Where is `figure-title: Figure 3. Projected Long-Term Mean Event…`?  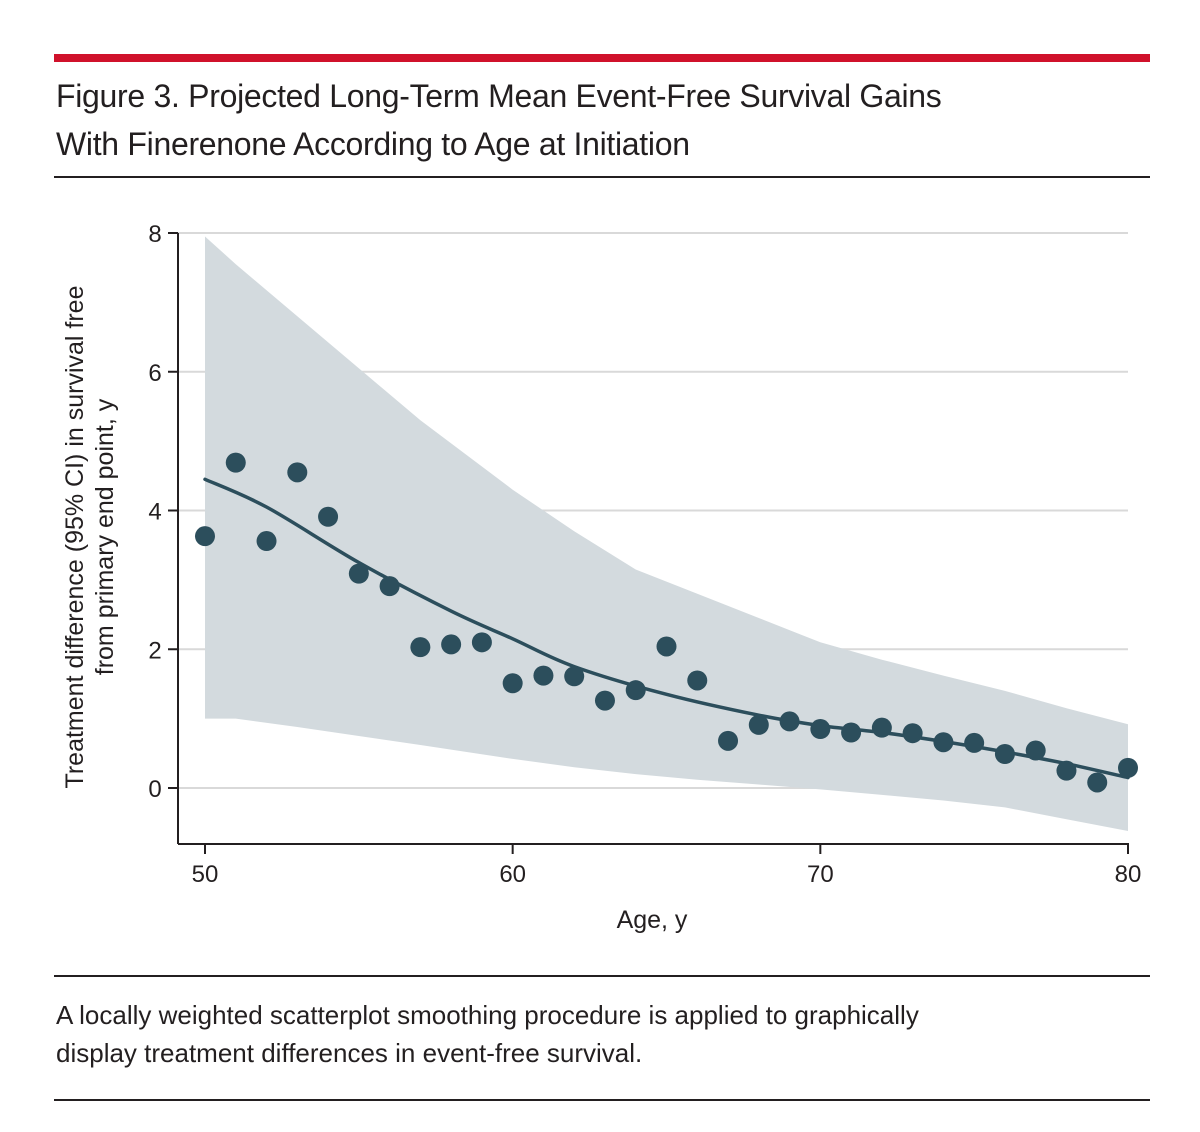 figure-title: Figure 3. Projected Long-Term Mean Event… is located at coordinates (601, 120).